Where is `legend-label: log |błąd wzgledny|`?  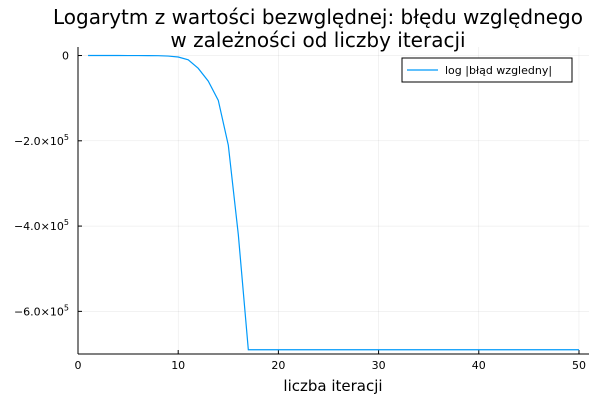
legend-label: log |błąd wzgledny| is located at coordinates (498, 70).